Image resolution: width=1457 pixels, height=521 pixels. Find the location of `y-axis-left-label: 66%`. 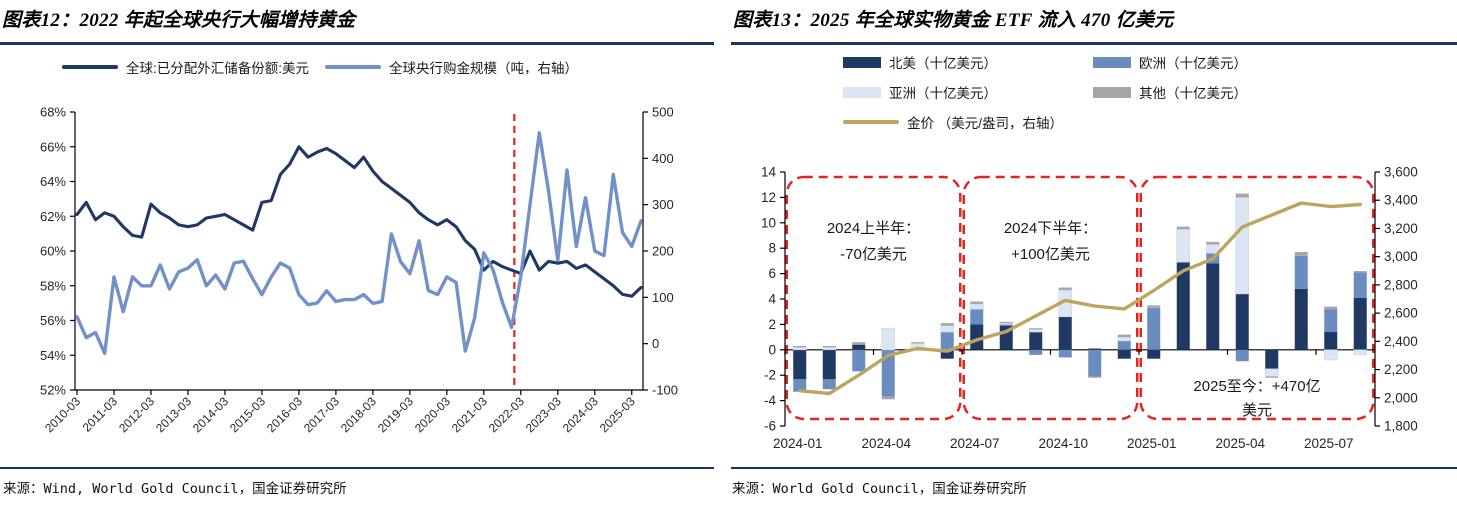

y-axis-left-label: 66% is located at coordinates (53, 146).